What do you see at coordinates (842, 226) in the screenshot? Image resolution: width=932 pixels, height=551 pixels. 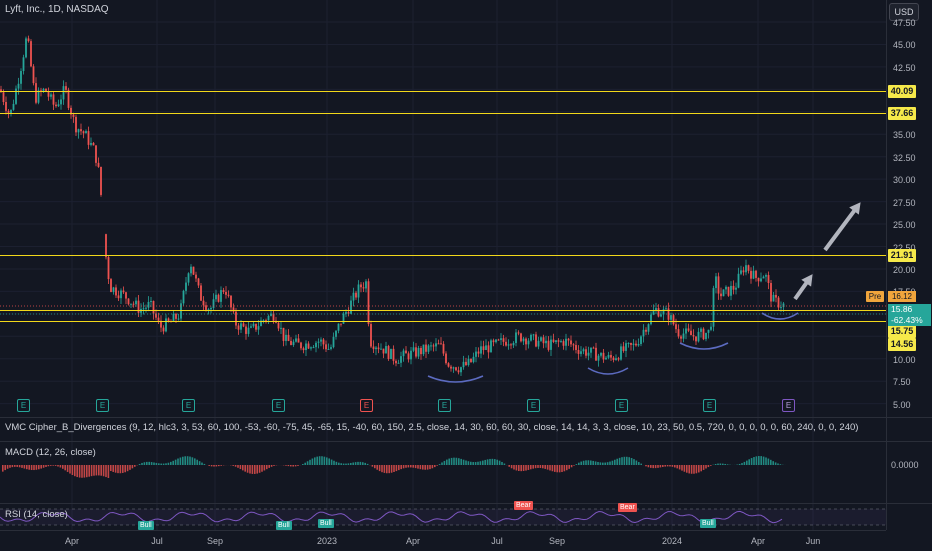 I see `trend-arrow-icon` at bounding box center [842, 226].